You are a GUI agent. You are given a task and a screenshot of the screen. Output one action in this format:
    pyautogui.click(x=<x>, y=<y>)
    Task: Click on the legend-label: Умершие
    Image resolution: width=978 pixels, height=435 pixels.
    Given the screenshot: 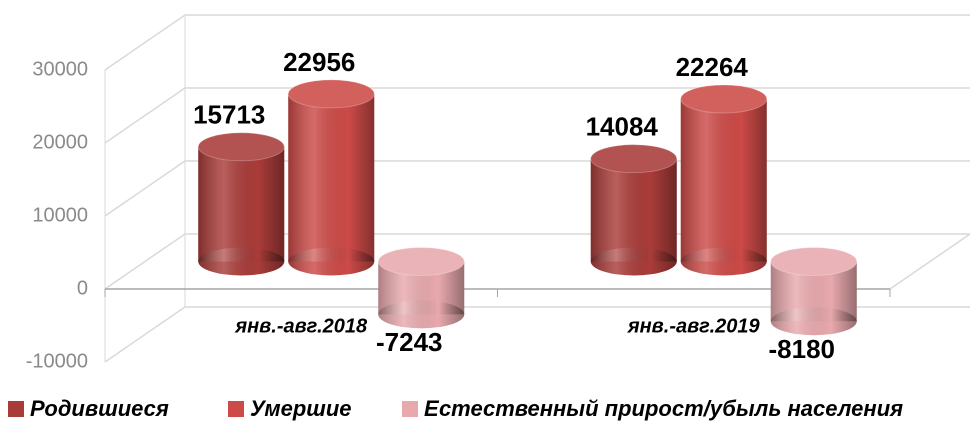 What is the action you would take?
    pyautogui.click(x=301, y=408)
    